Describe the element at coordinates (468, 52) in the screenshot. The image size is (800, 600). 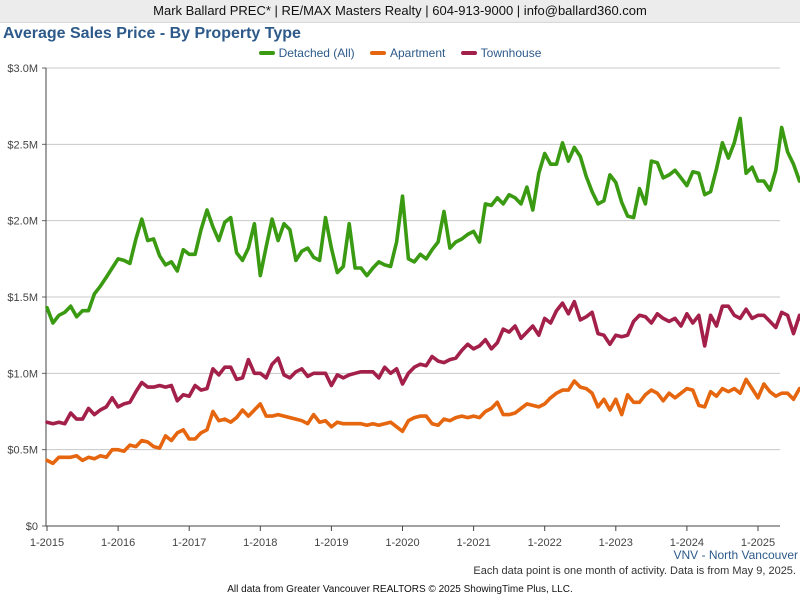
I see `legend-swatch-townhouse` at that location.